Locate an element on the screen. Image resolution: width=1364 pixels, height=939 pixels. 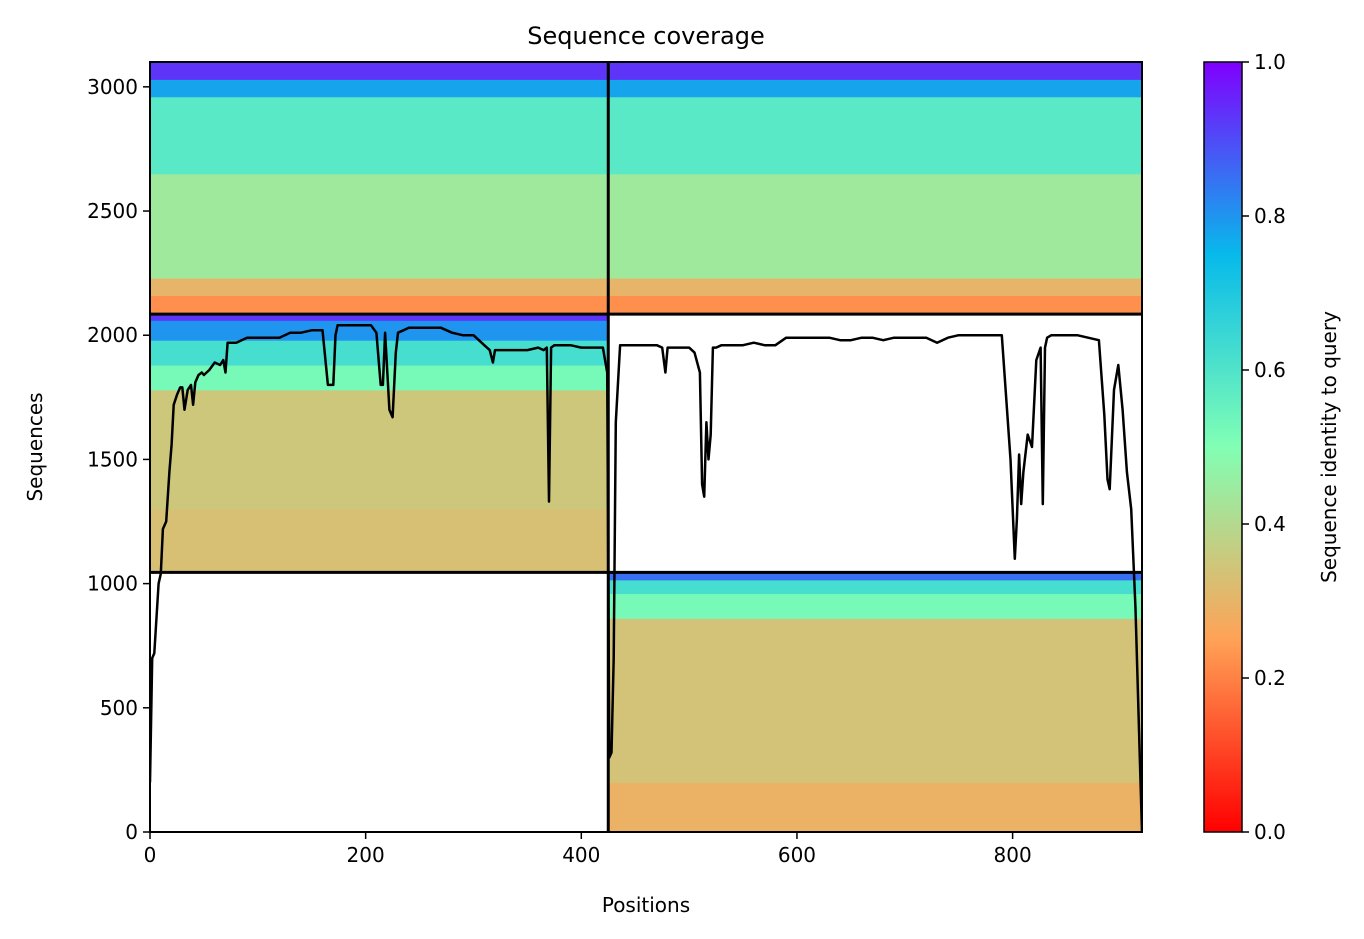
colorbar-tick-label: 0.0 is located at coordinates (1270, 832).